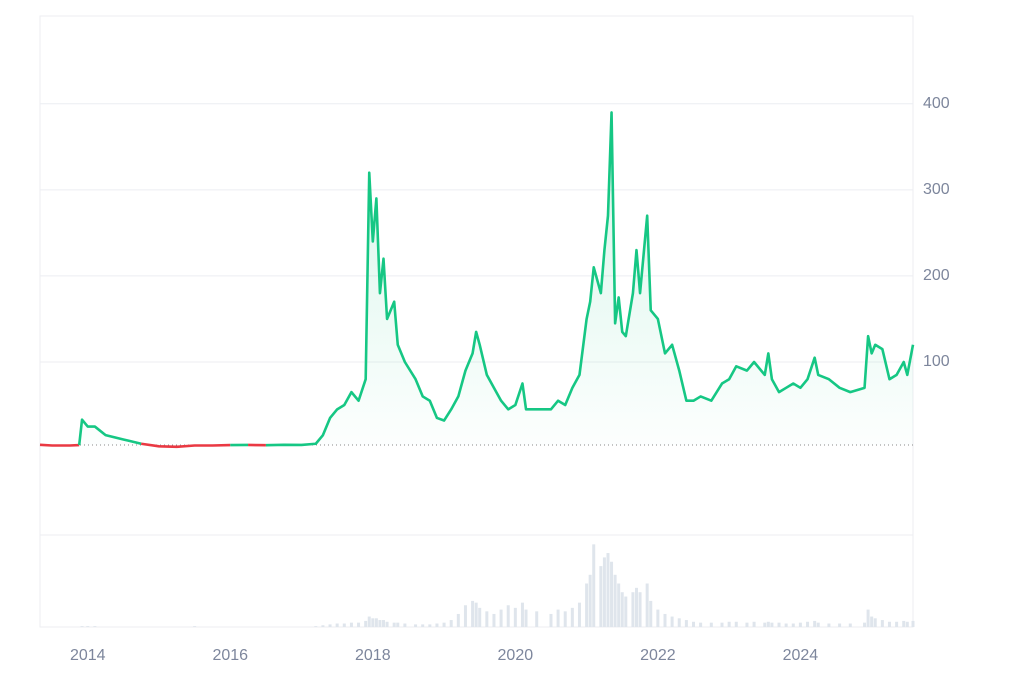 This screenshot has height=683, width=1024. I want to click on x-tick-label: 2016, so click(230, 655).